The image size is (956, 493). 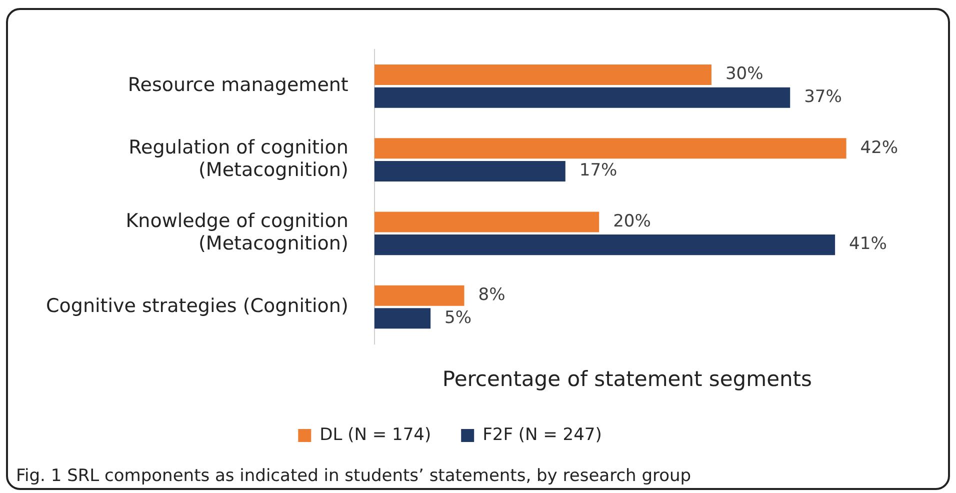 I want to click on legend-label: DL (N = 174), so click(x=376, y=434).